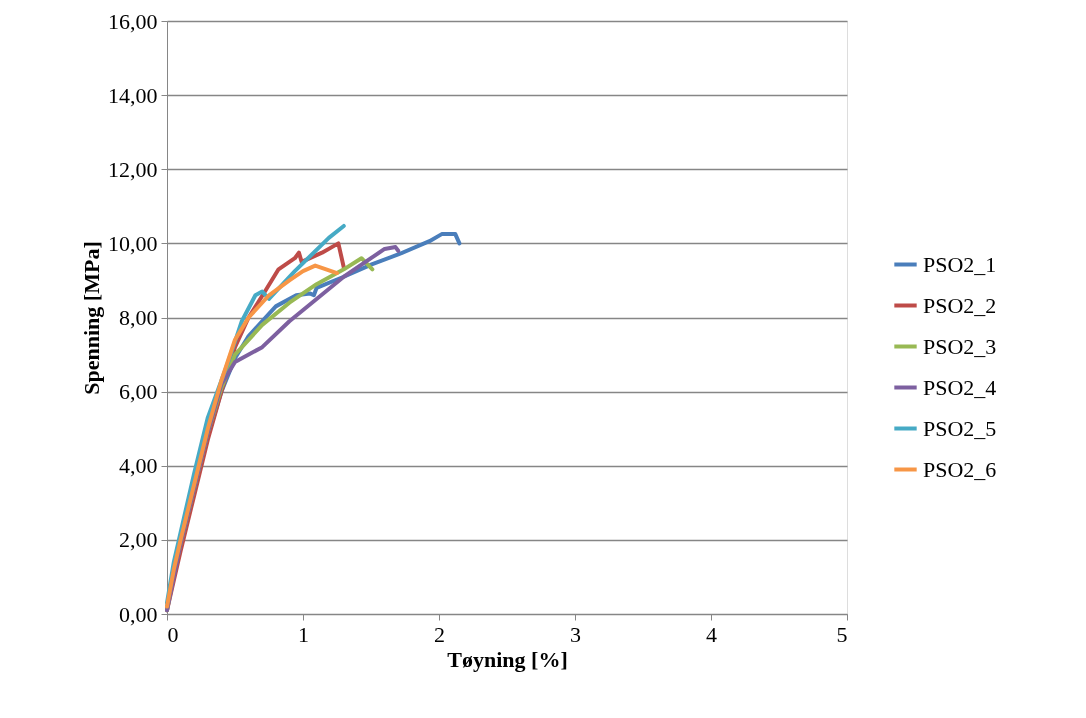  I want to click on x-tick-label: 5, so click(842, 634).